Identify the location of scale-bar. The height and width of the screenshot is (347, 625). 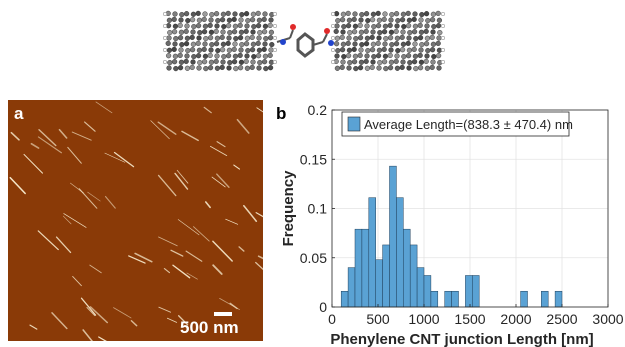
(223, 314).